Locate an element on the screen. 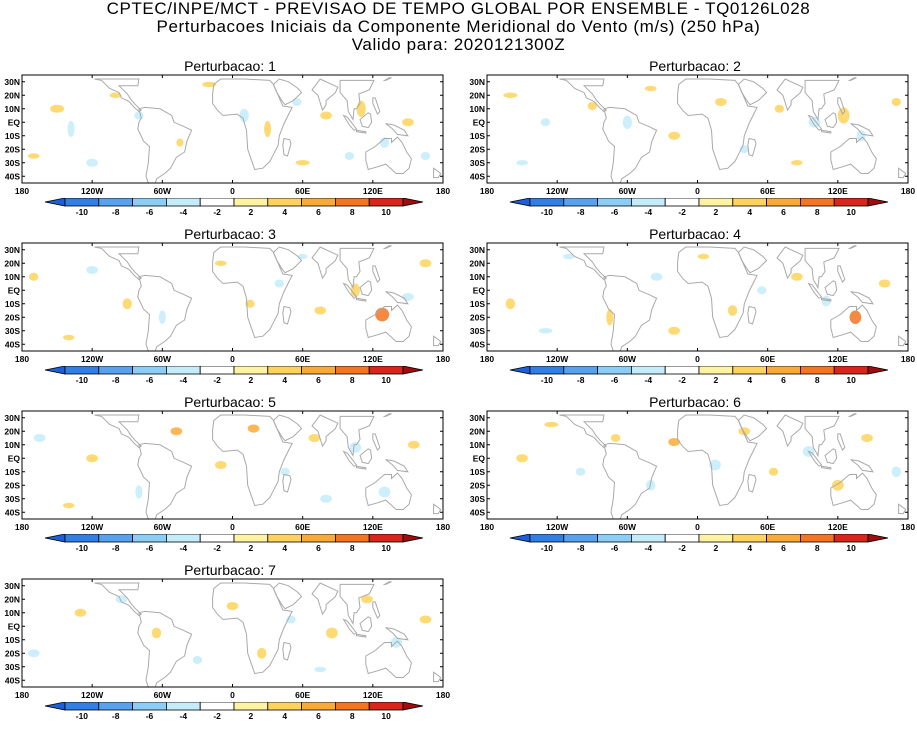 The width and height of the screenshot is (917, 730). map-frame is located at coordinates (232, 465).